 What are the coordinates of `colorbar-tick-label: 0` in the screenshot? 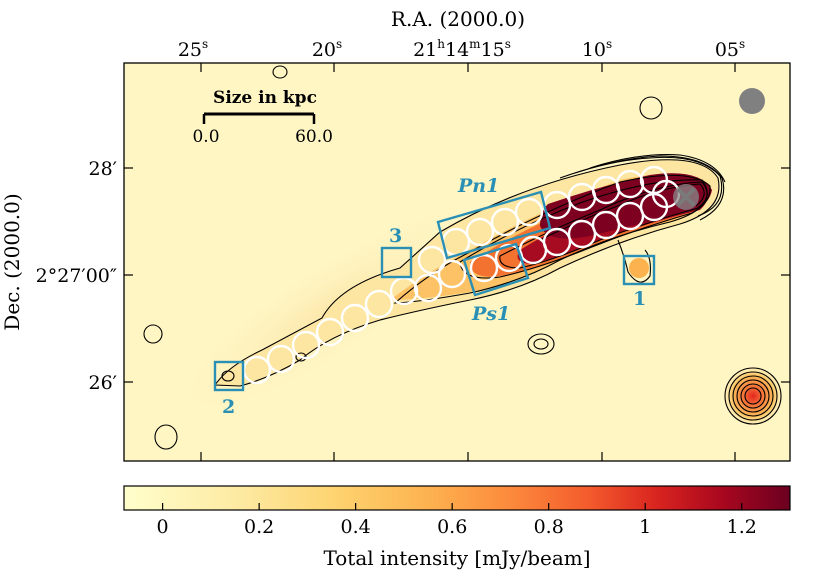 It's located at (163, 527).